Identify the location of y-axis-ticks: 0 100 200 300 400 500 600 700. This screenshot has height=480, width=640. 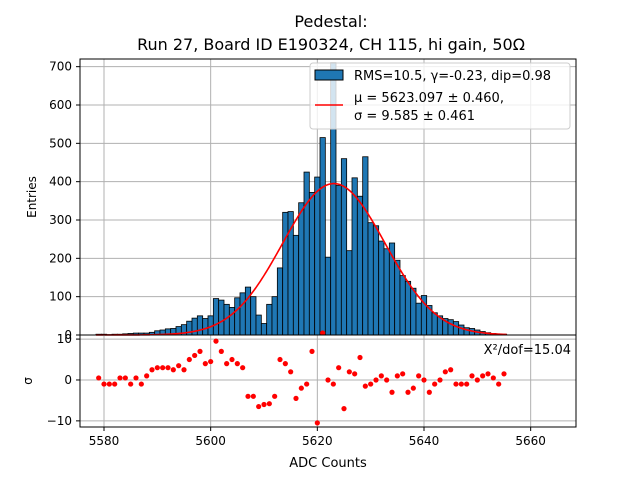
(64, 201).